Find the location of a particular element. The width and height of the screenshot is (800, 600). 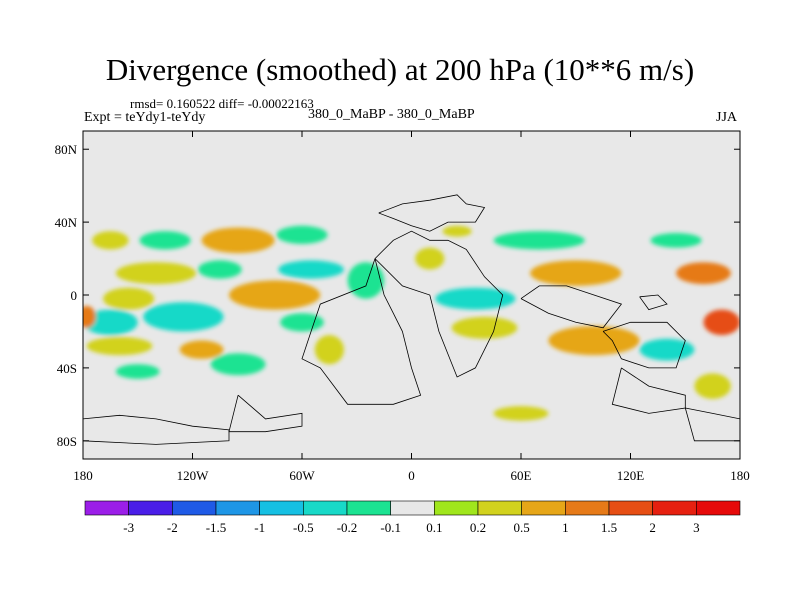

colorbar-label: -2 is located at coordinates (172, 527).